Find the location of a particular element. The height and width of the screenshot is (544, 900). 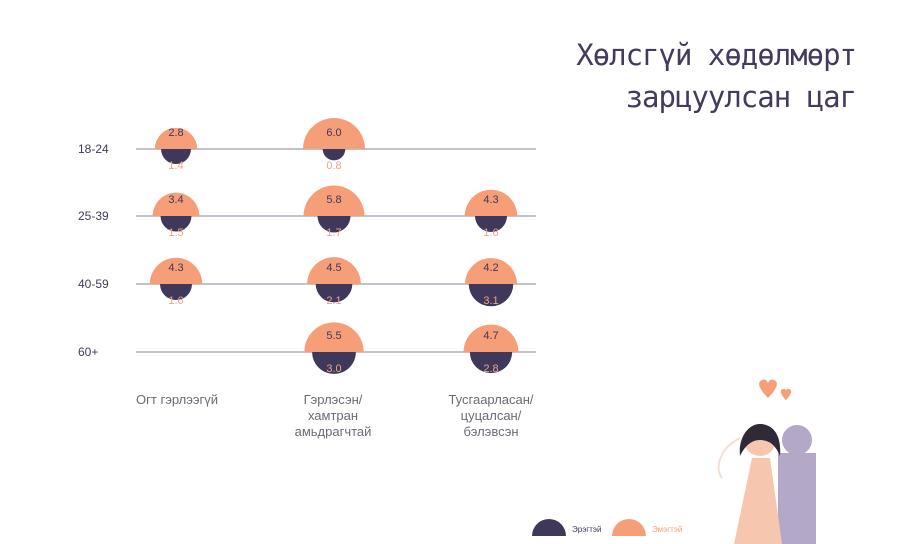

row-label: 18-24 is located at coordinates (93, 149).